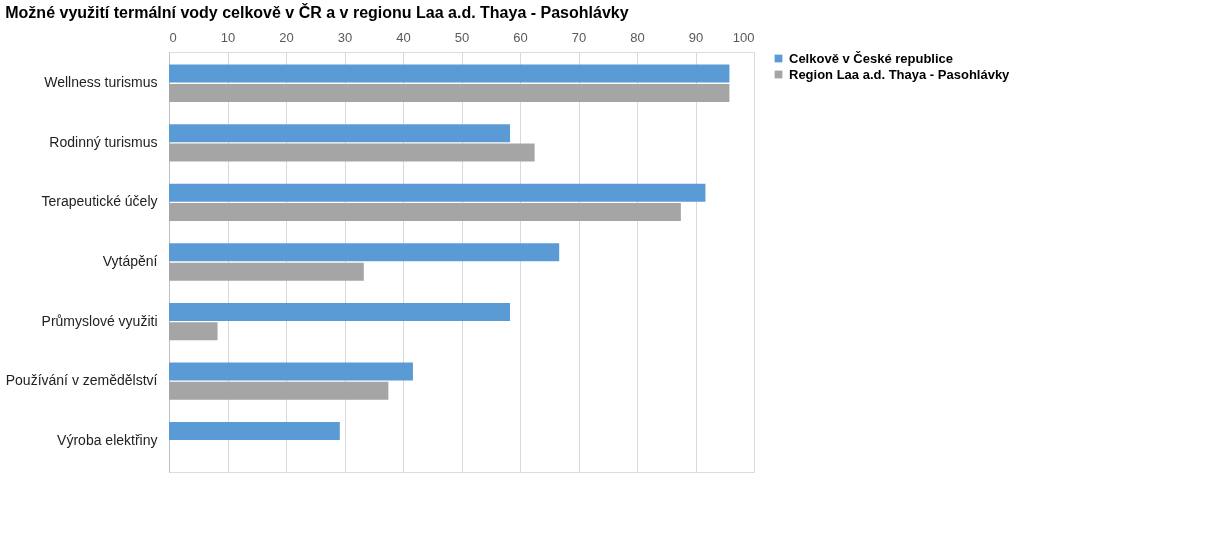  Describe the element at coordinates (228, 37) in the screenshot. I see `x-tick-label: 10` at that location.